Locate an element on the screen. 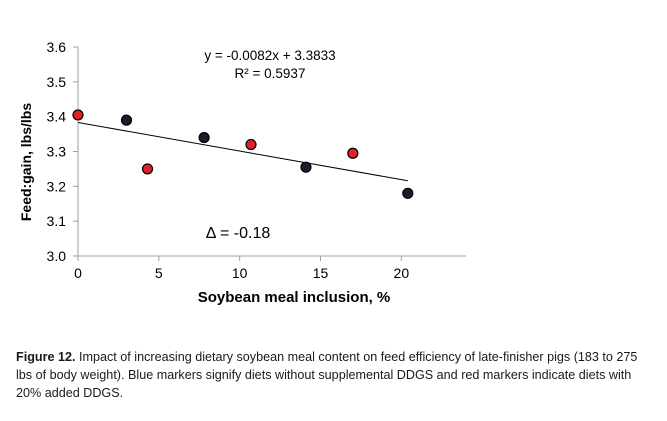 The width and height of the screenshot is (667, 421). trendline is located at coordinates (242, 151).